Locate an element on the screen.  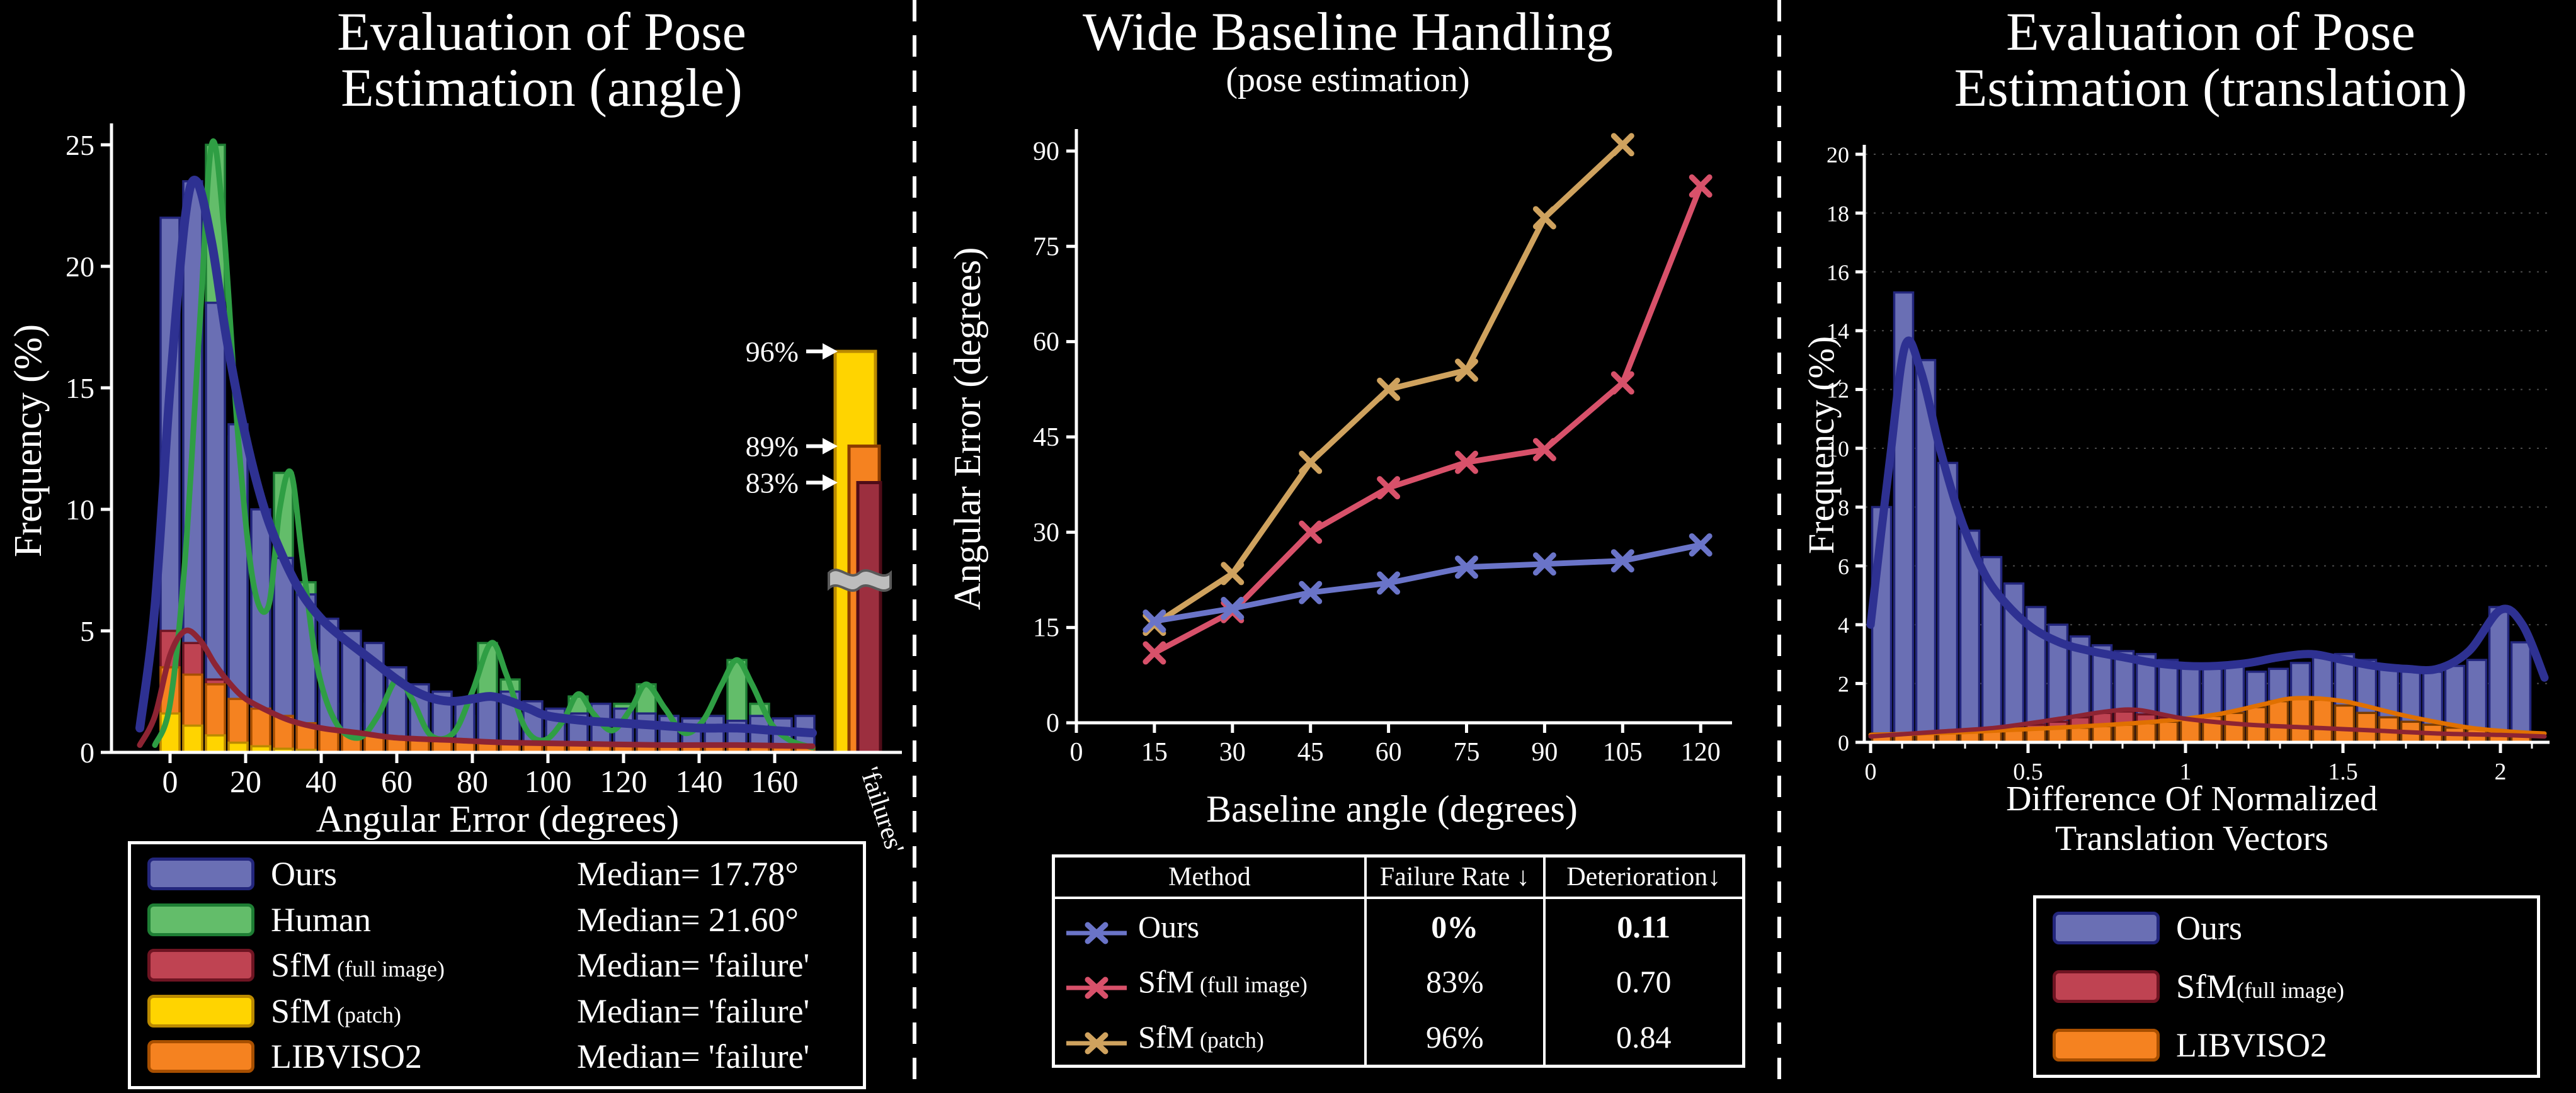
legend-row-ours: Ours is located at coordinates (2292, 928).